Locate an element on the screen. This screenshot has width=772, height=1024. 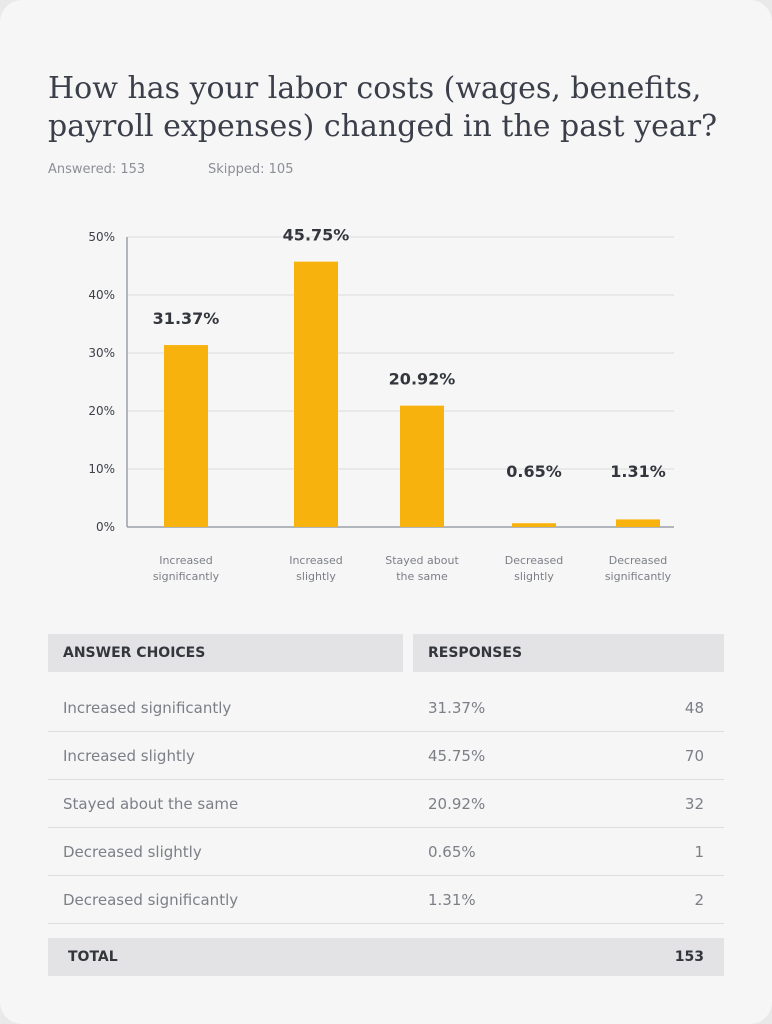
table-row: Increased significantly 31.37% 48 is located at coordinates (386, 708).